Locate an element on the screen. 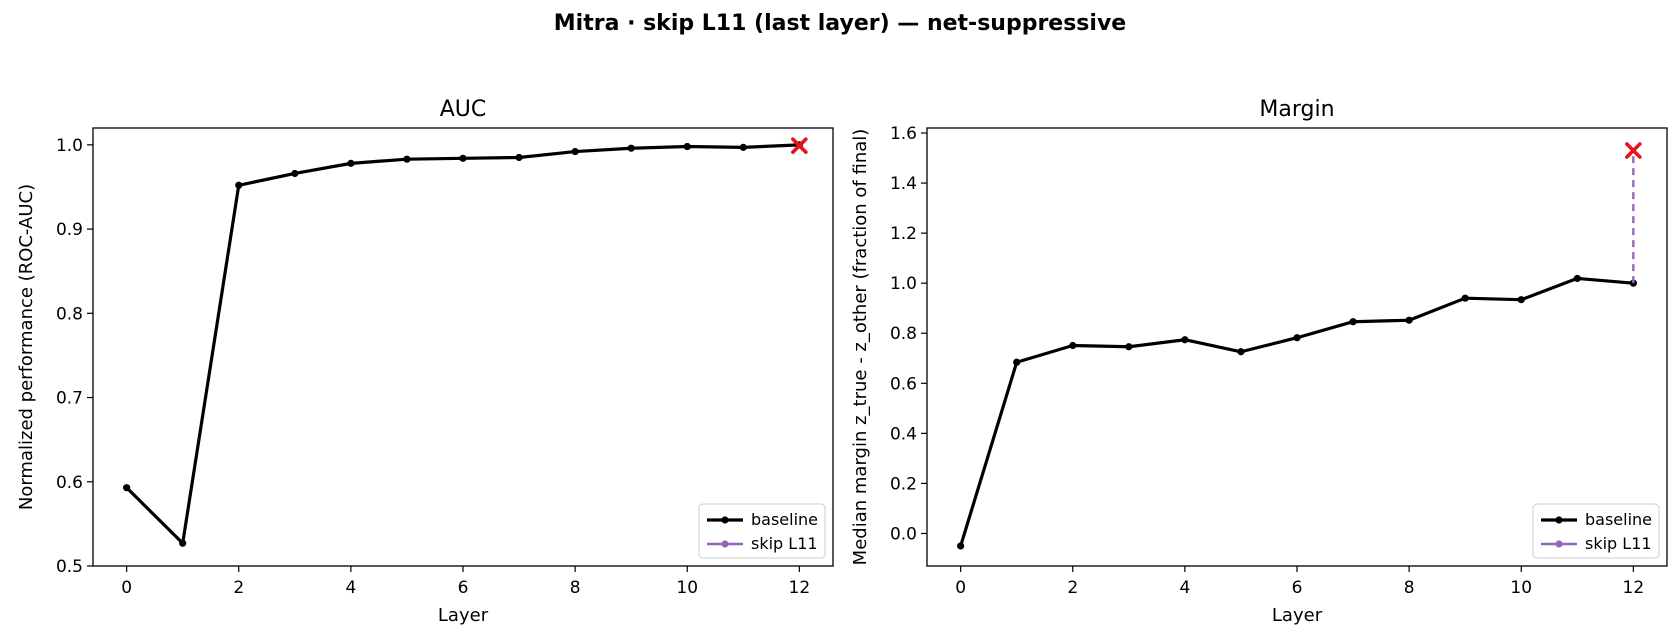  panel-title: Margin is located at coordinates (1296, 109).